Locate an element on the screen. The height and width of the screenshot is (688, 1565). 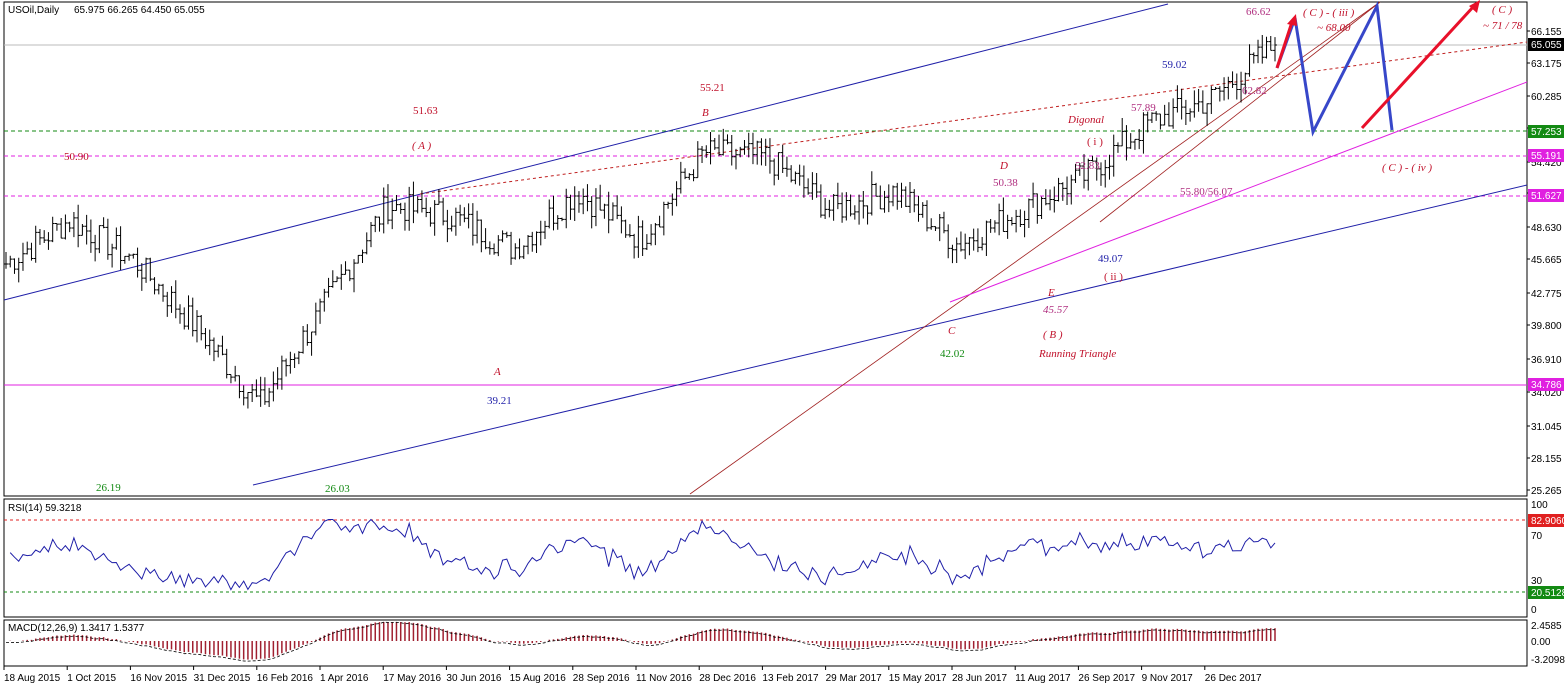
label-4557: 45.57 is located at coordinates (1055, 310).